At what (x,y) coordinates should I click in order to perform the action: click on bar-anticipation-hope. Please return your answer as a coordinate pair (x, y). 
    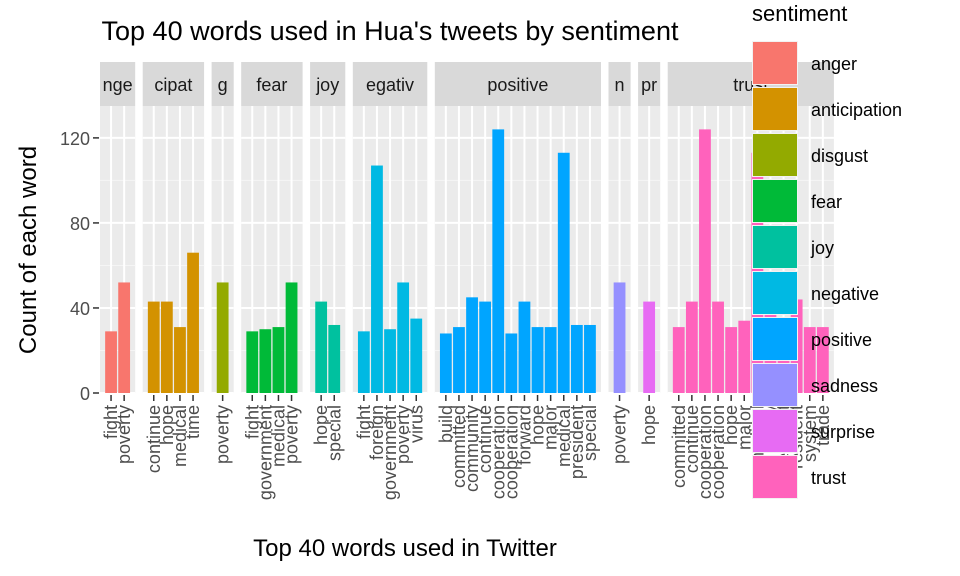
    Looking at the image, I should click on (166, 347).